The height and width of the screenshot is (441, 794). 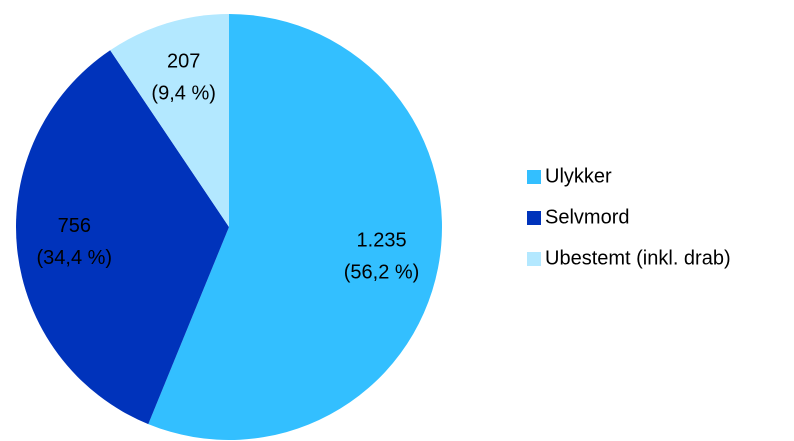 I want to click on legend-label: Ulykker, so click(x=578, y=176).